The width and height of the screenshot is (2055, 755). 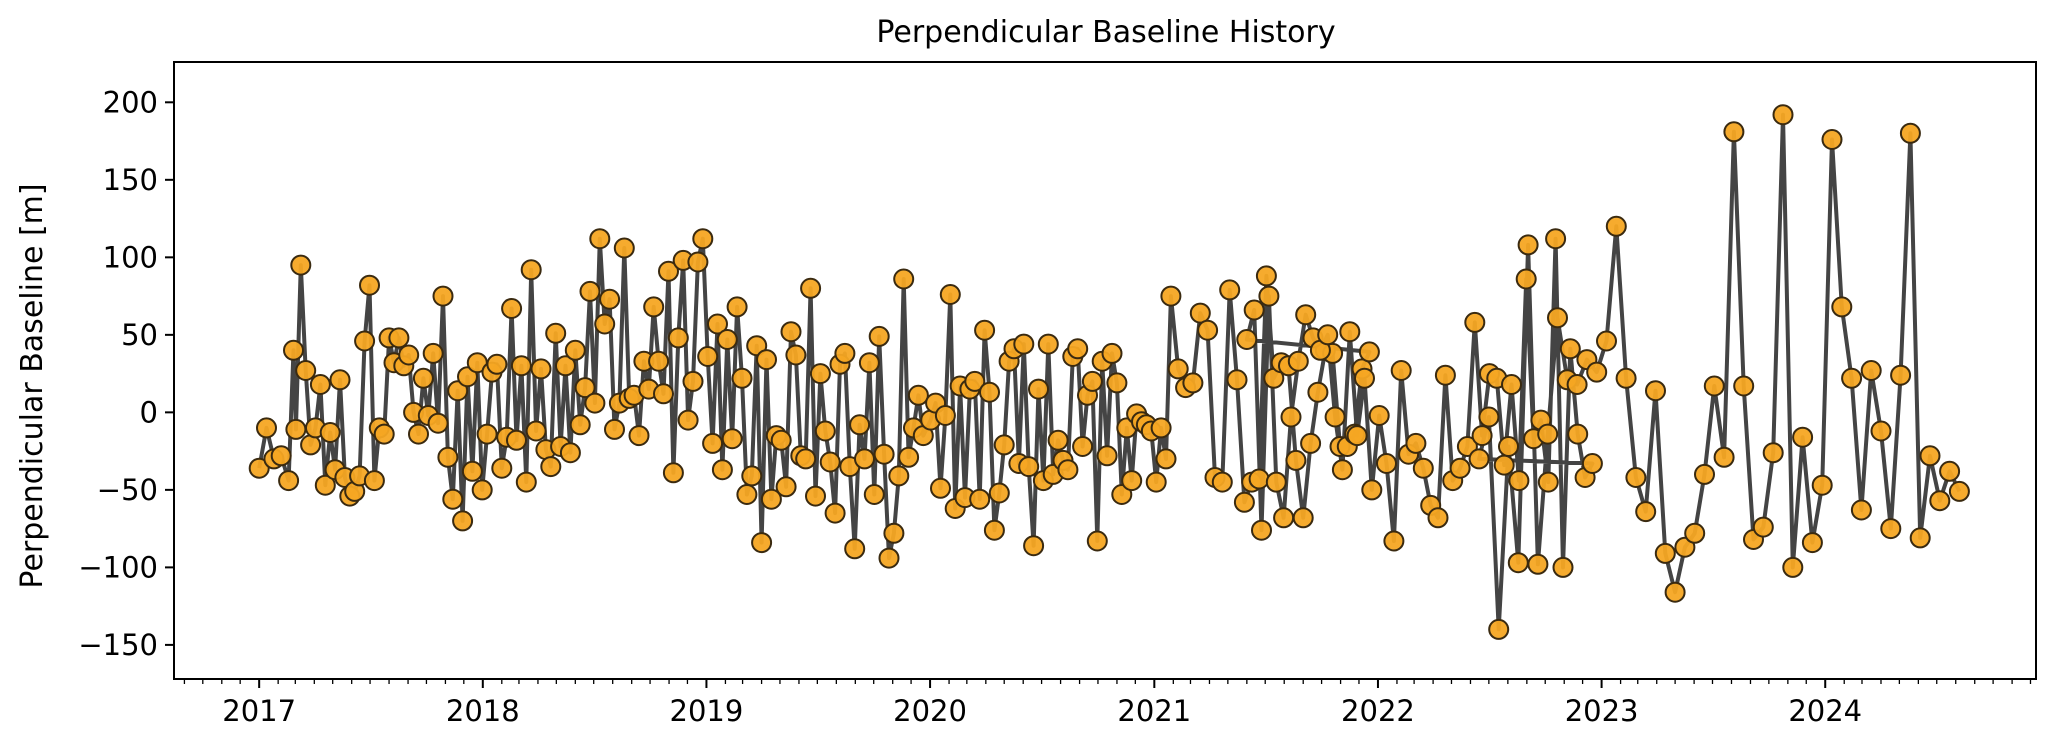 I want to click on x-tick-label: 2017, so click(x=259, y=711).